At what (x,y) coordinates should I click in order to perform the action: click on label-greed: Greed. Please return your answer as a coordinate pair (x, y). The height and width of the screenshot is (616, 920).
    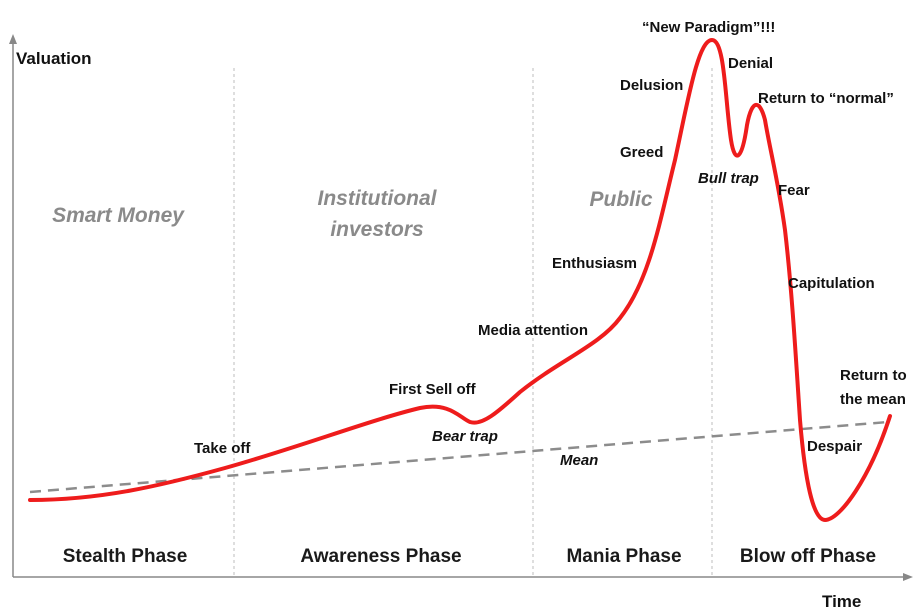
    Looking at the image, I should click on (641, 152).